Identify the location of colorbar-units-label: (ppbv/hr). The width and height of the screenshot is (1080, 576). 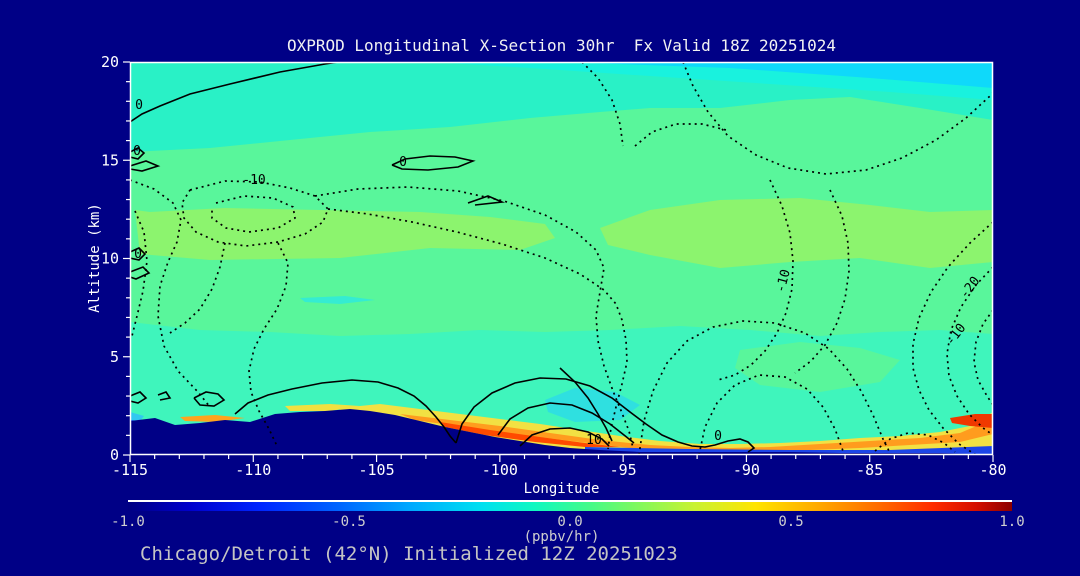
(561, 537).